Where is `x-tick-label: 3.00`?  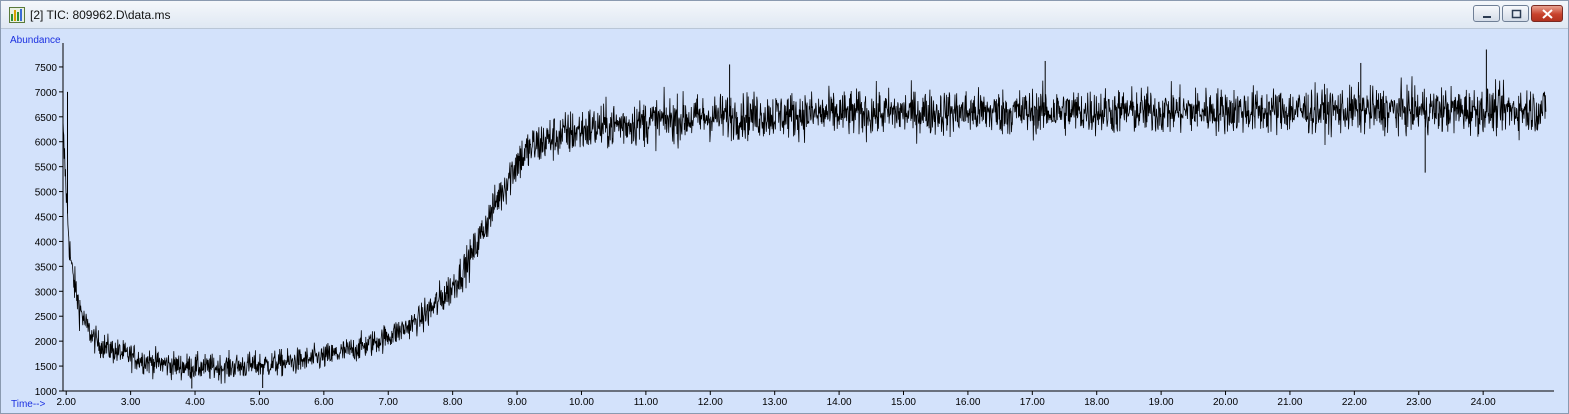 x-tick-label: 3.00 is located at coordinates (131, 402).